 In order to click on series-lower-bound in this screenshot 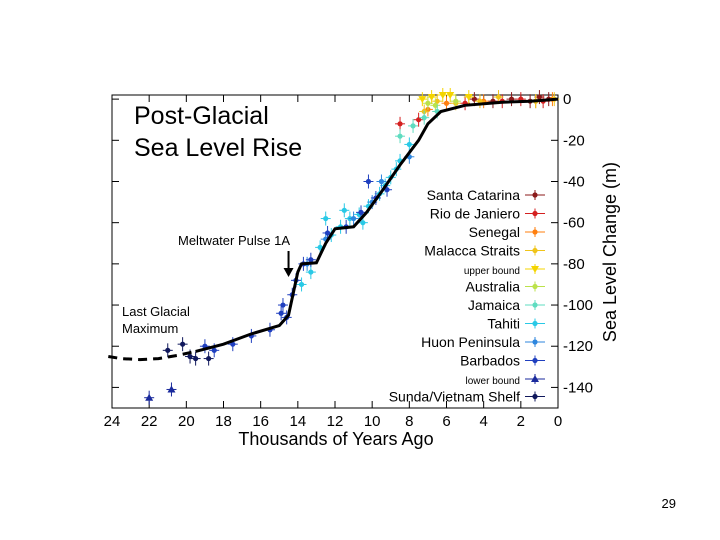, I will do `click(160, 393)`.